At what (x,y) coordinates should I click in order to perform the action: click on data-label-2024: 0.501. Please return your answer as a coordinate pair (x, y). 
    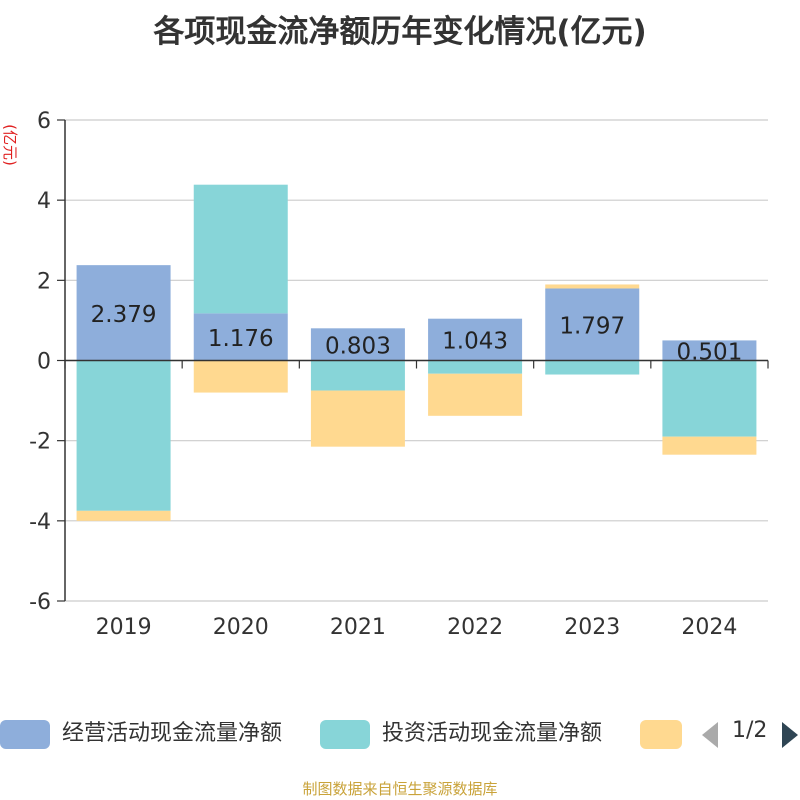
    Looking at the image, I should click on (709, 352).